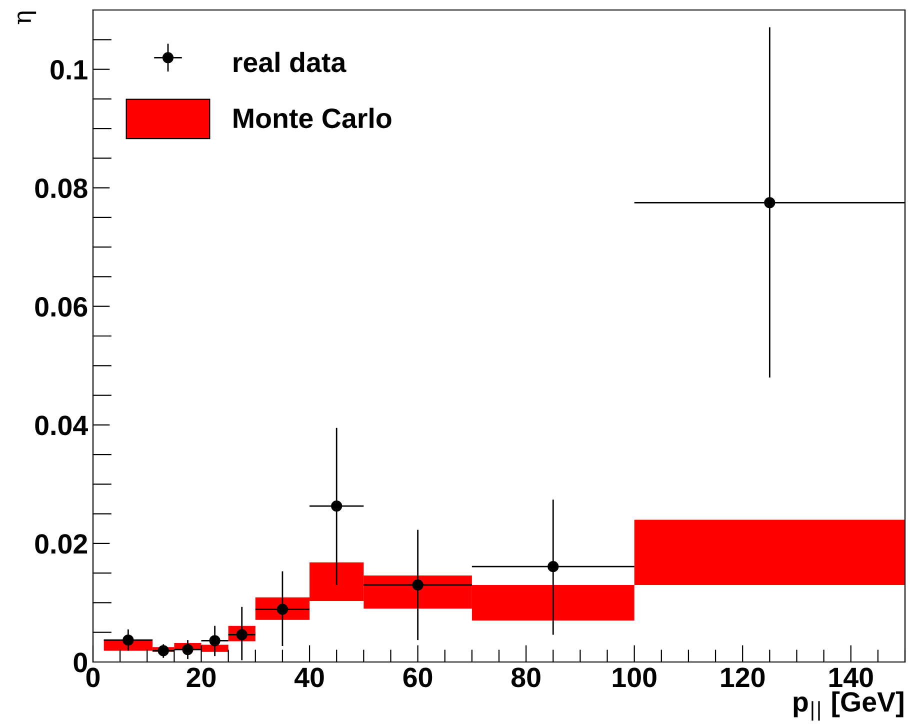 The width and height of the screenshot is (910, 727). What do you see at coordinates (61, 188) in the screenshot?
I see `y-tick-label: 0.08` at bounding box center [61, 188].